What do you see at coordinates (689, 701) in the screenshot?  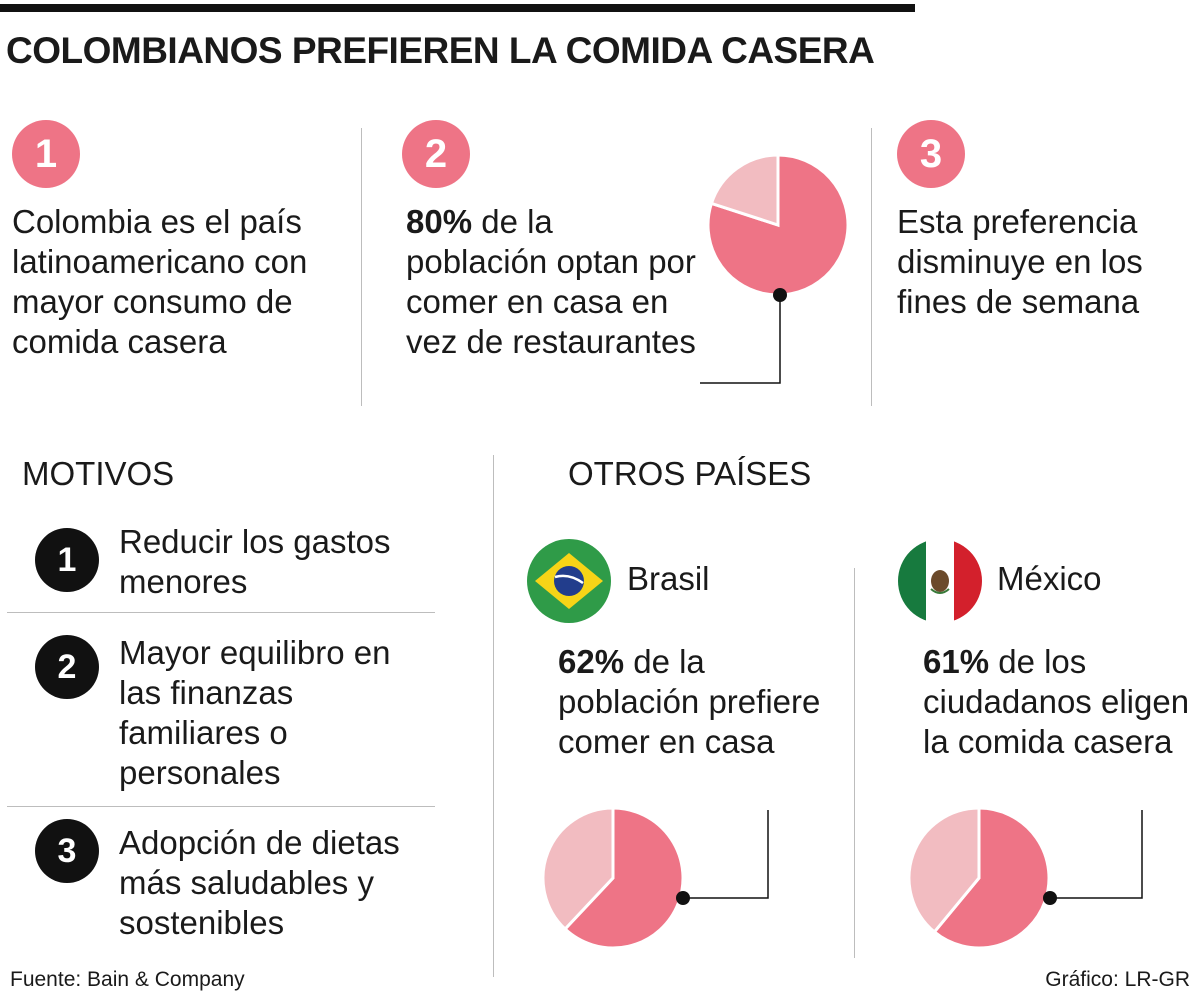 I see `brasil-body: de la población prefiere comer en casa` at bounding box center [689, 701].